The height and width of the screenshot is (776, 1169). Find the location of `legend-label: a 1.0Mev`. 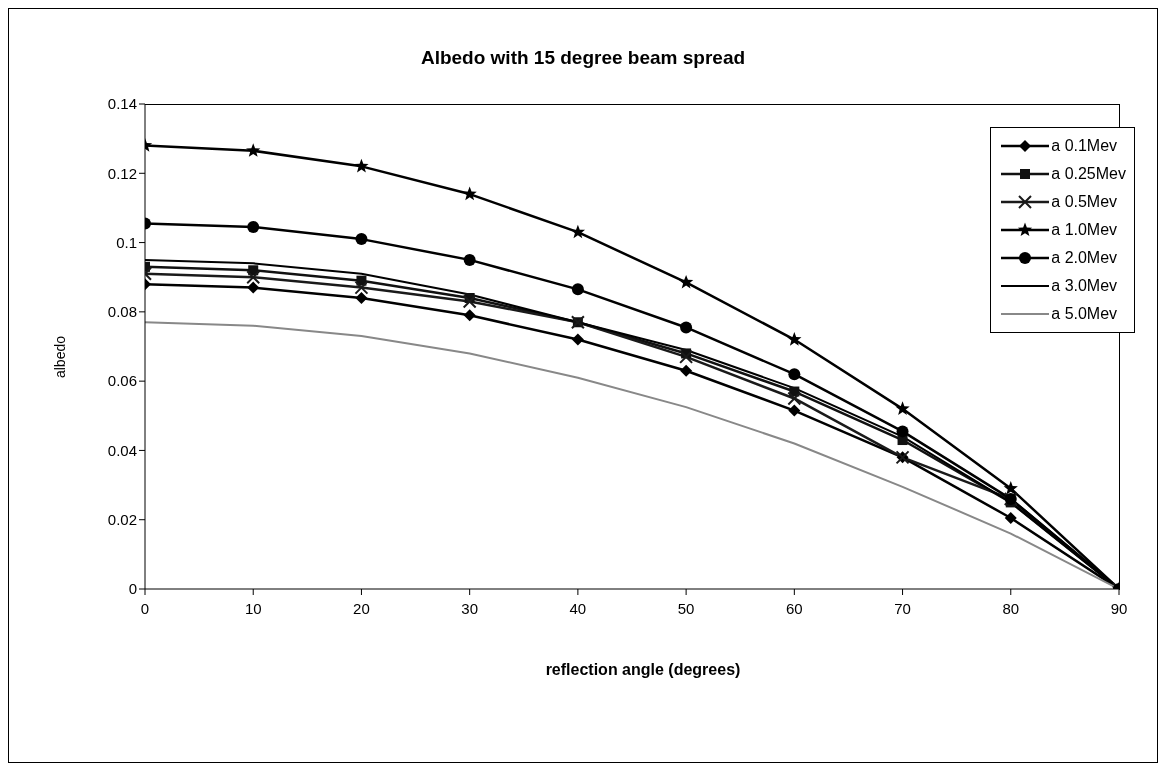

legend-label: a 1.0Mev is located at coordinates (1084, 230).